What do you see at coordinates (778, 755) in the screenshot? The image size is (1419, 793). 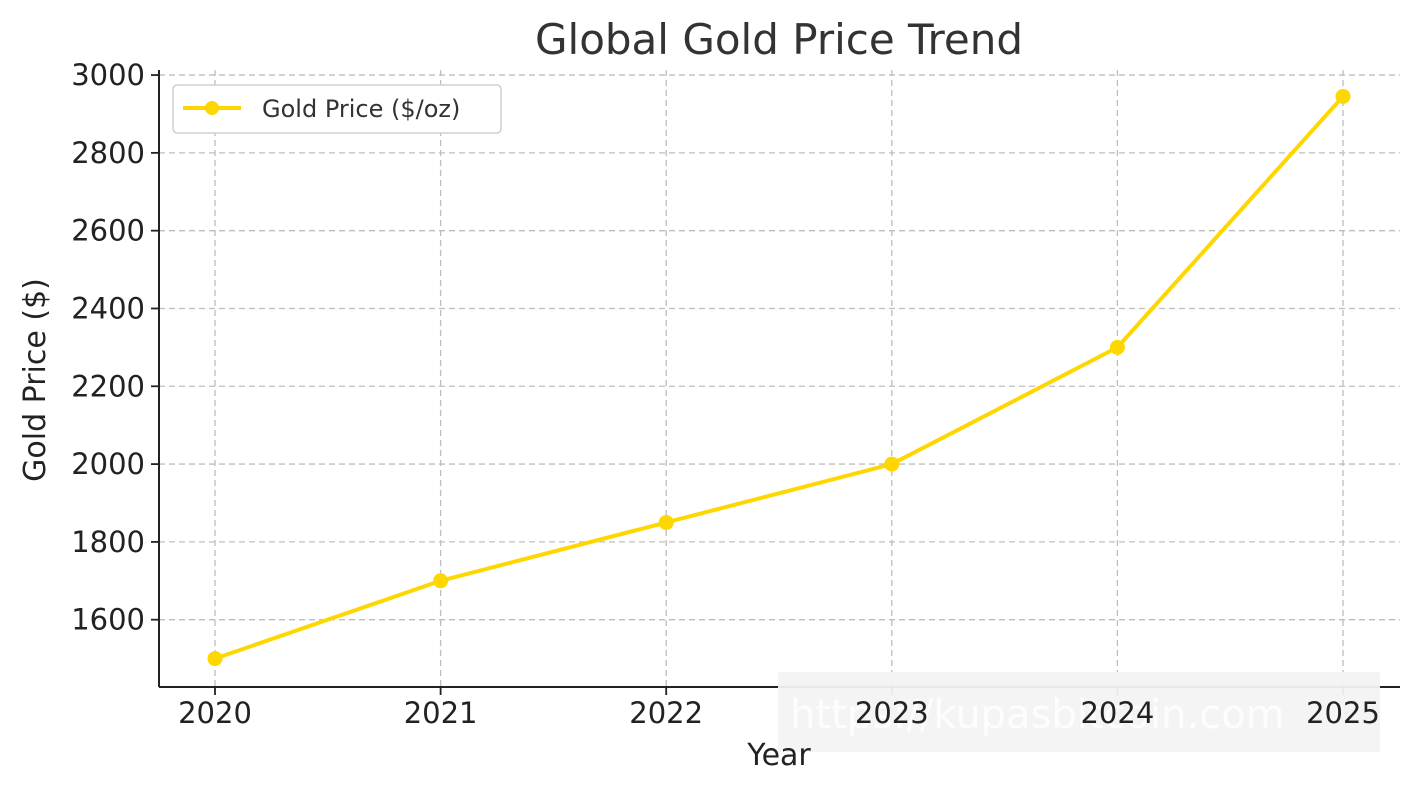 I see `x-axis-label: Year` at bounding box center [778, 755].